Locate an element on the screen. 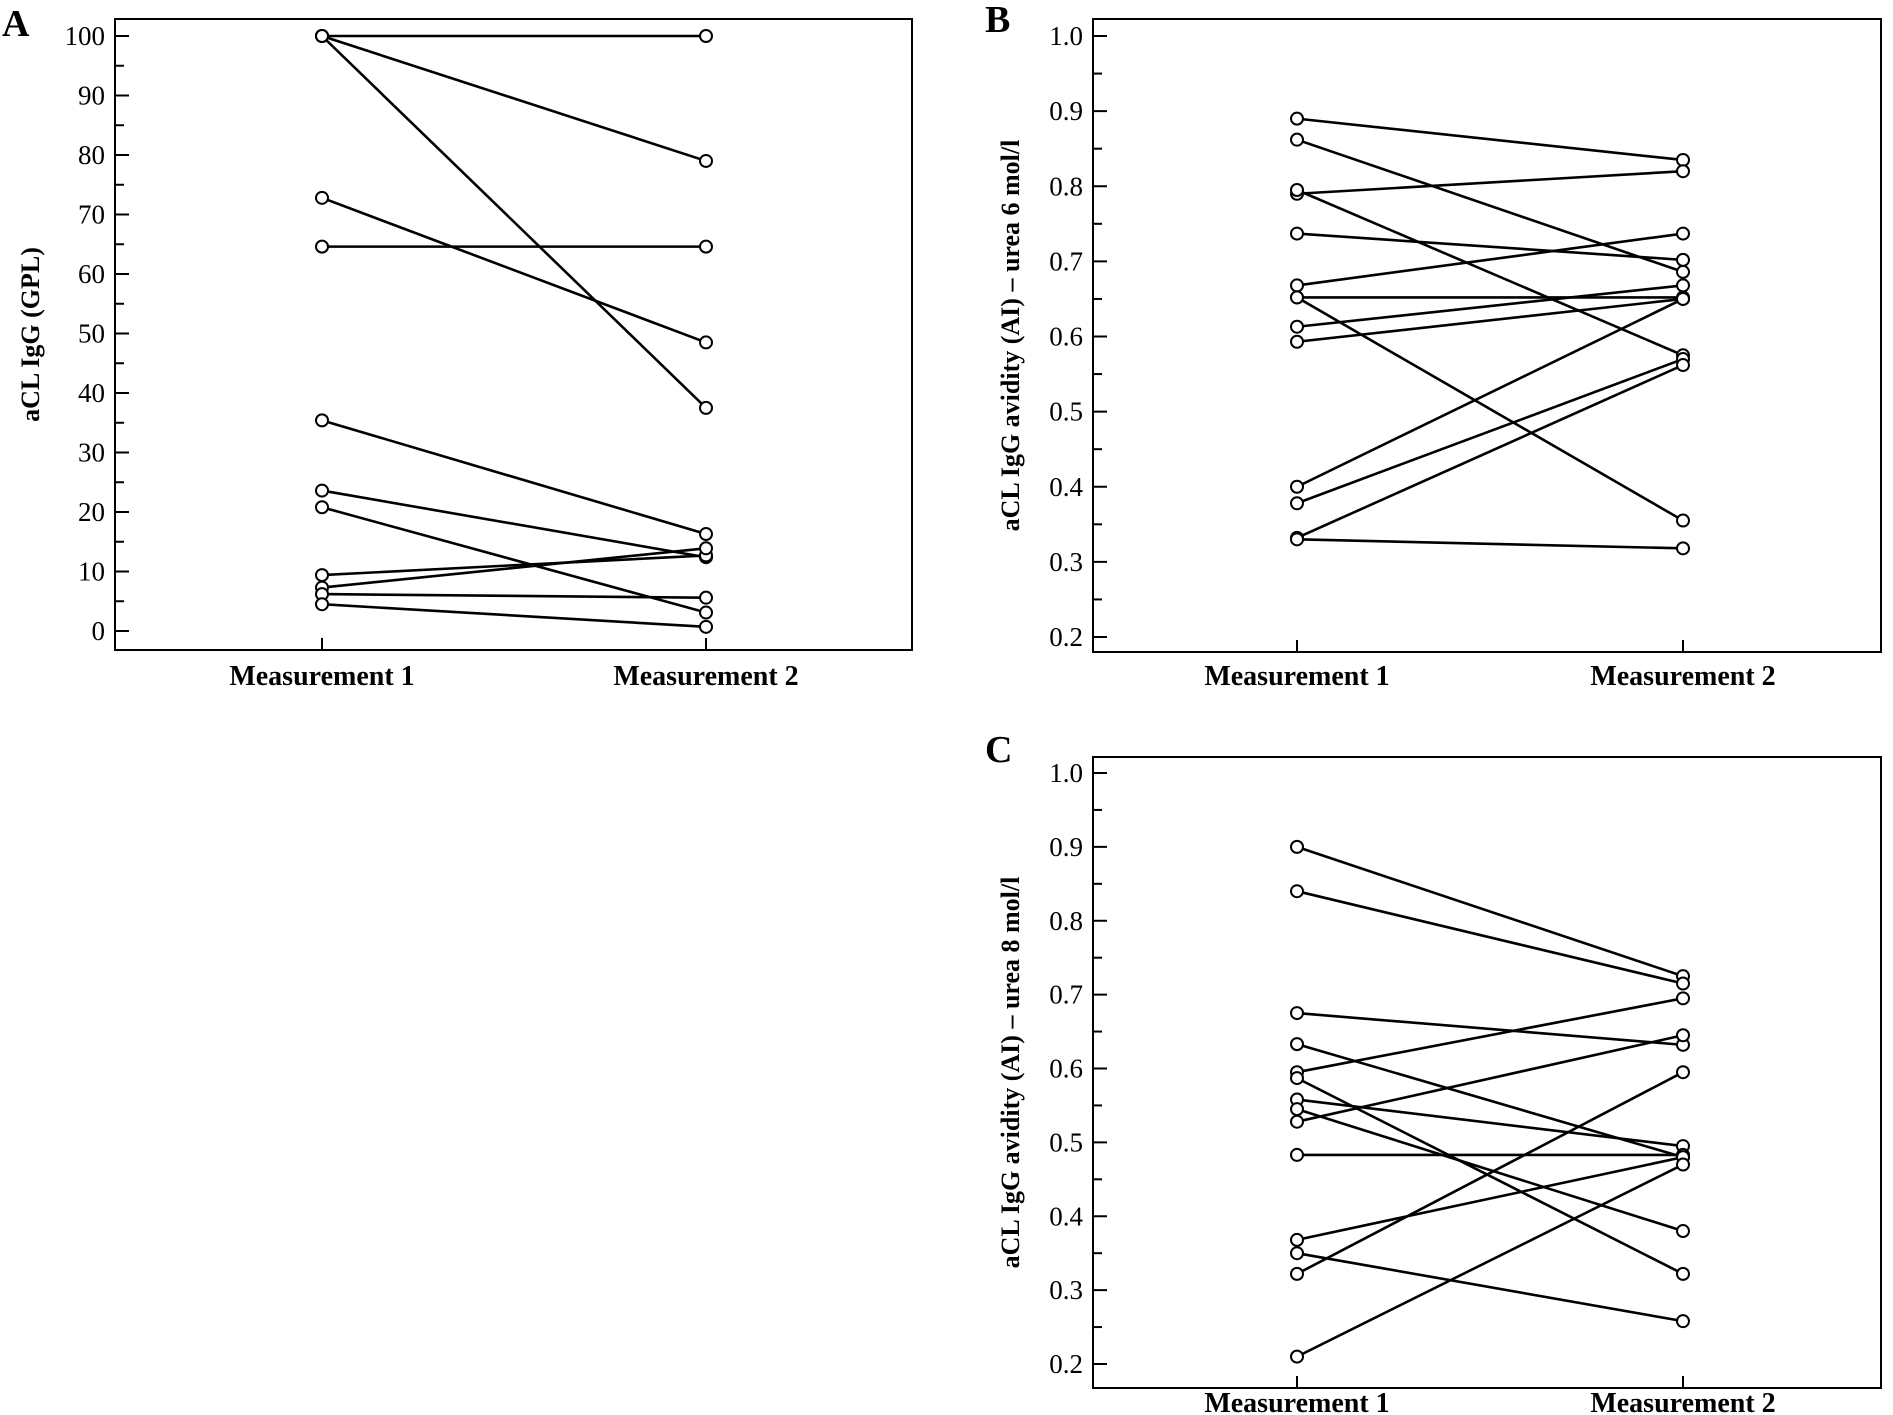 Image resolution: width=1893 pixels, height=1415 pixels. y-tick-label: 40 is located at coordinates (91, 393).